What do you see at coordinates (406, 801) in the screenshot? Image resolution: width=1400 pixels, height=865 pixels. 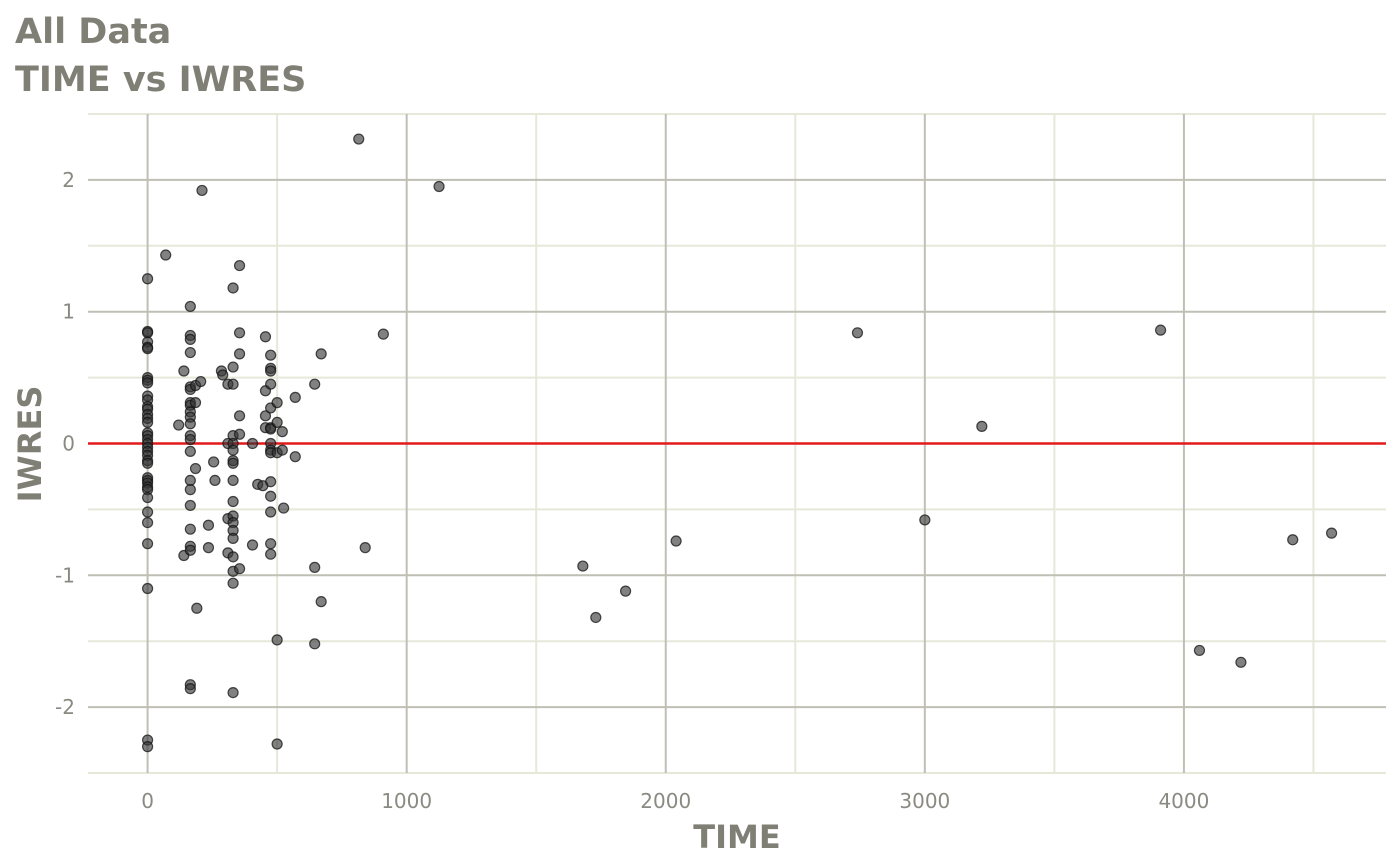 I see `x-tick-label: 1000` at bounding box center [406, 801].